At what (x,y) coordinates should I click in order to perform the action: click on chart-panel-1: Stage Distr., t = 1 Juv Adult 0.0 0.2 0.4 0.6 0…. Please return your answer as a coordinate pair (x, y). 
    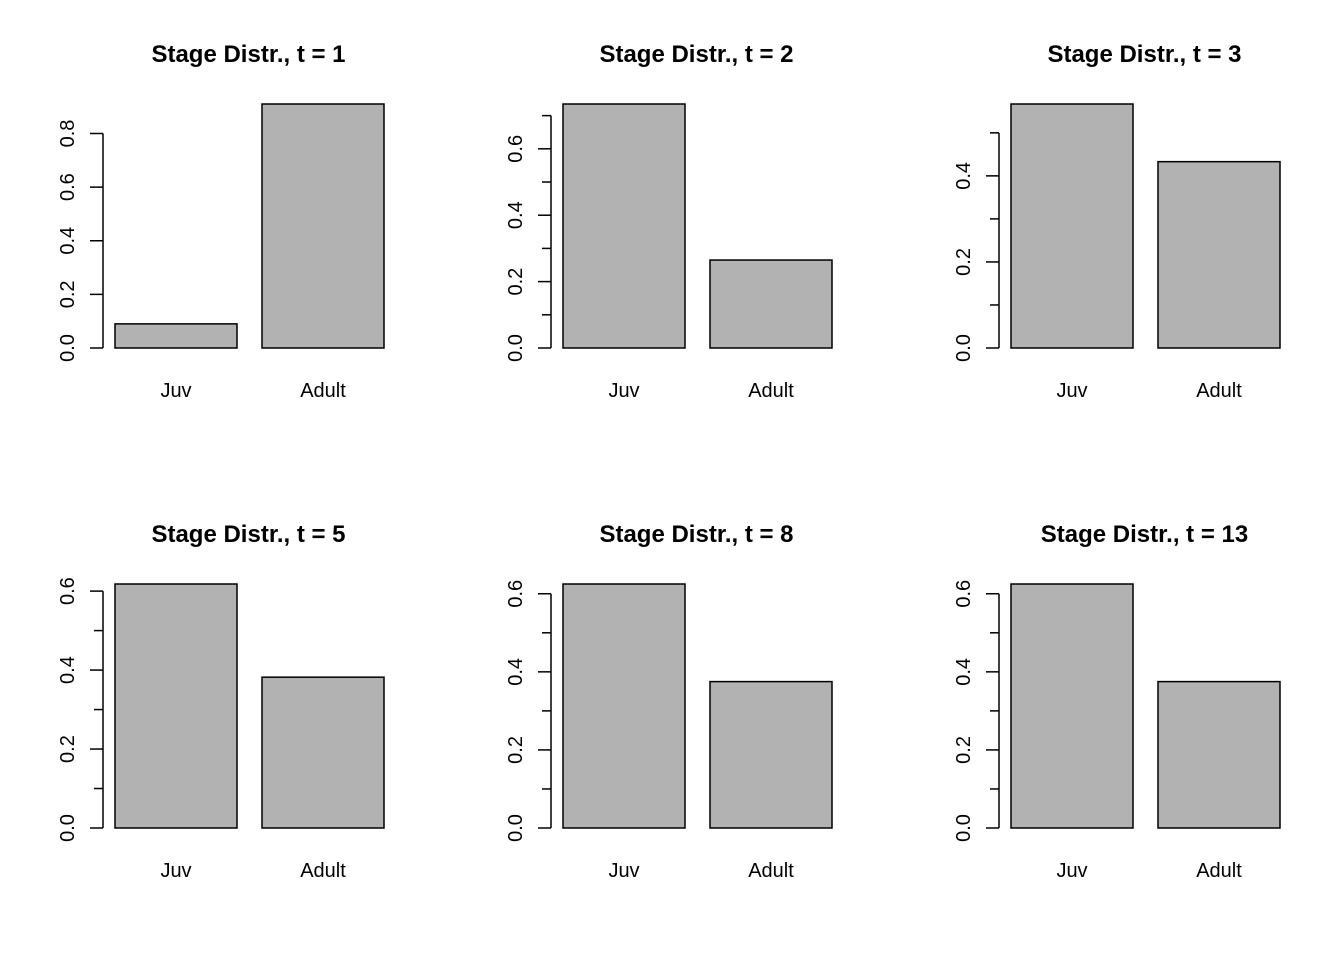
    Looking at the image, I should click on (221, 221).